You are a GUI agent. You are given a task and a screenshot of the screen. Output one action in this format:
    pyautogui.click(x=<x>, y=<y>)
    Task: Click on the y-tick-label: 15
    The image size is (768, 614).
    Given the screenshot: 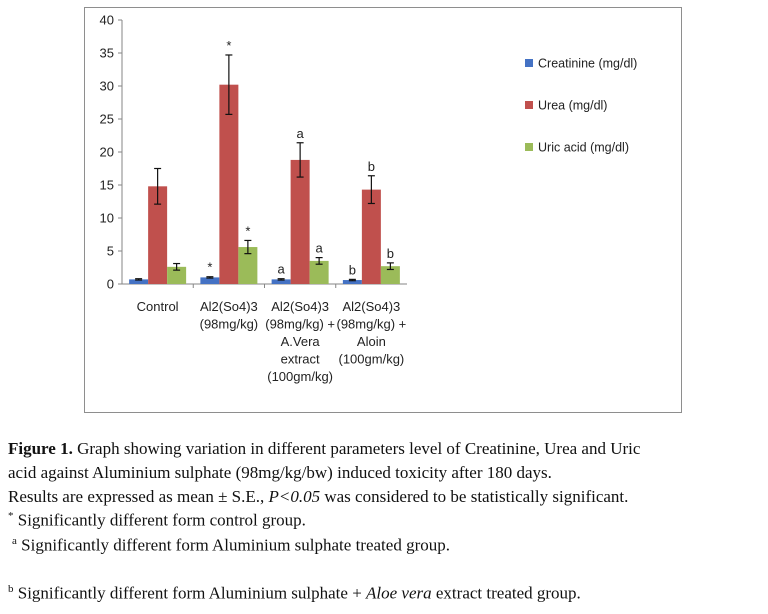 What is the action you would take?
    pyautogui.click(x=107, y=185)
    